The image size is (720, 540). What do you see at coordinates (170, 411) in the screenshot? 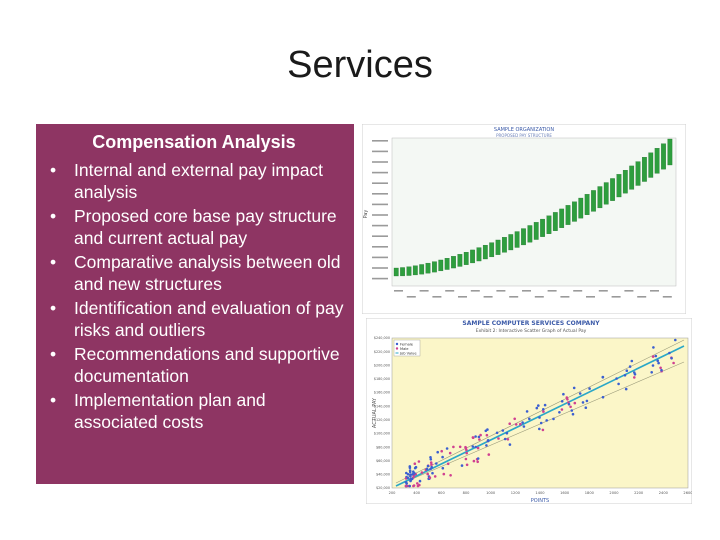
I see `bullet-text: Implementation plan and associated costs` at bounding box center [170, 411].